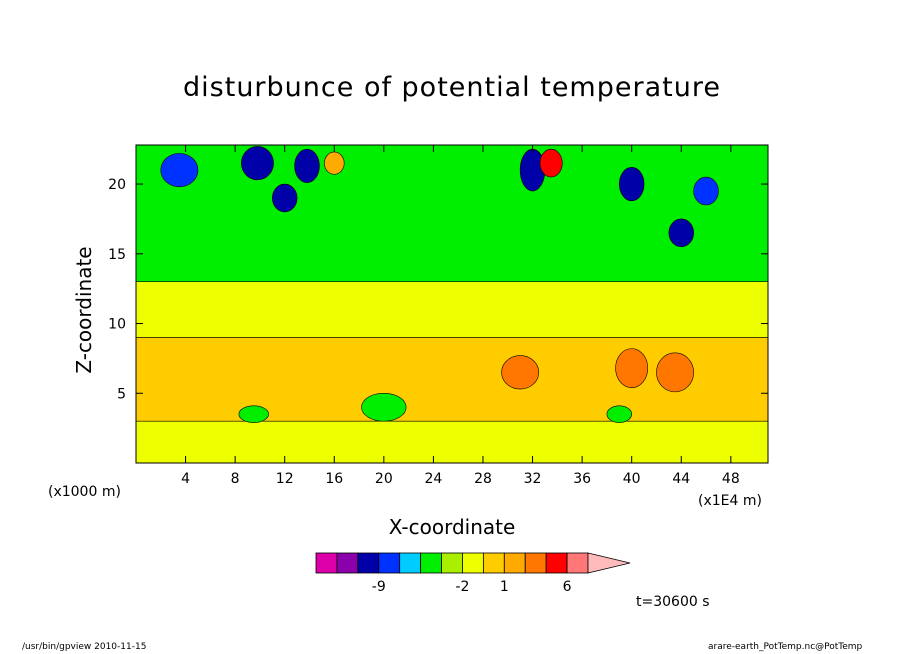 The width and height of the screenshot is (904, 654). I want to click on time-stamp: t=30600 s, so click(673, 602).